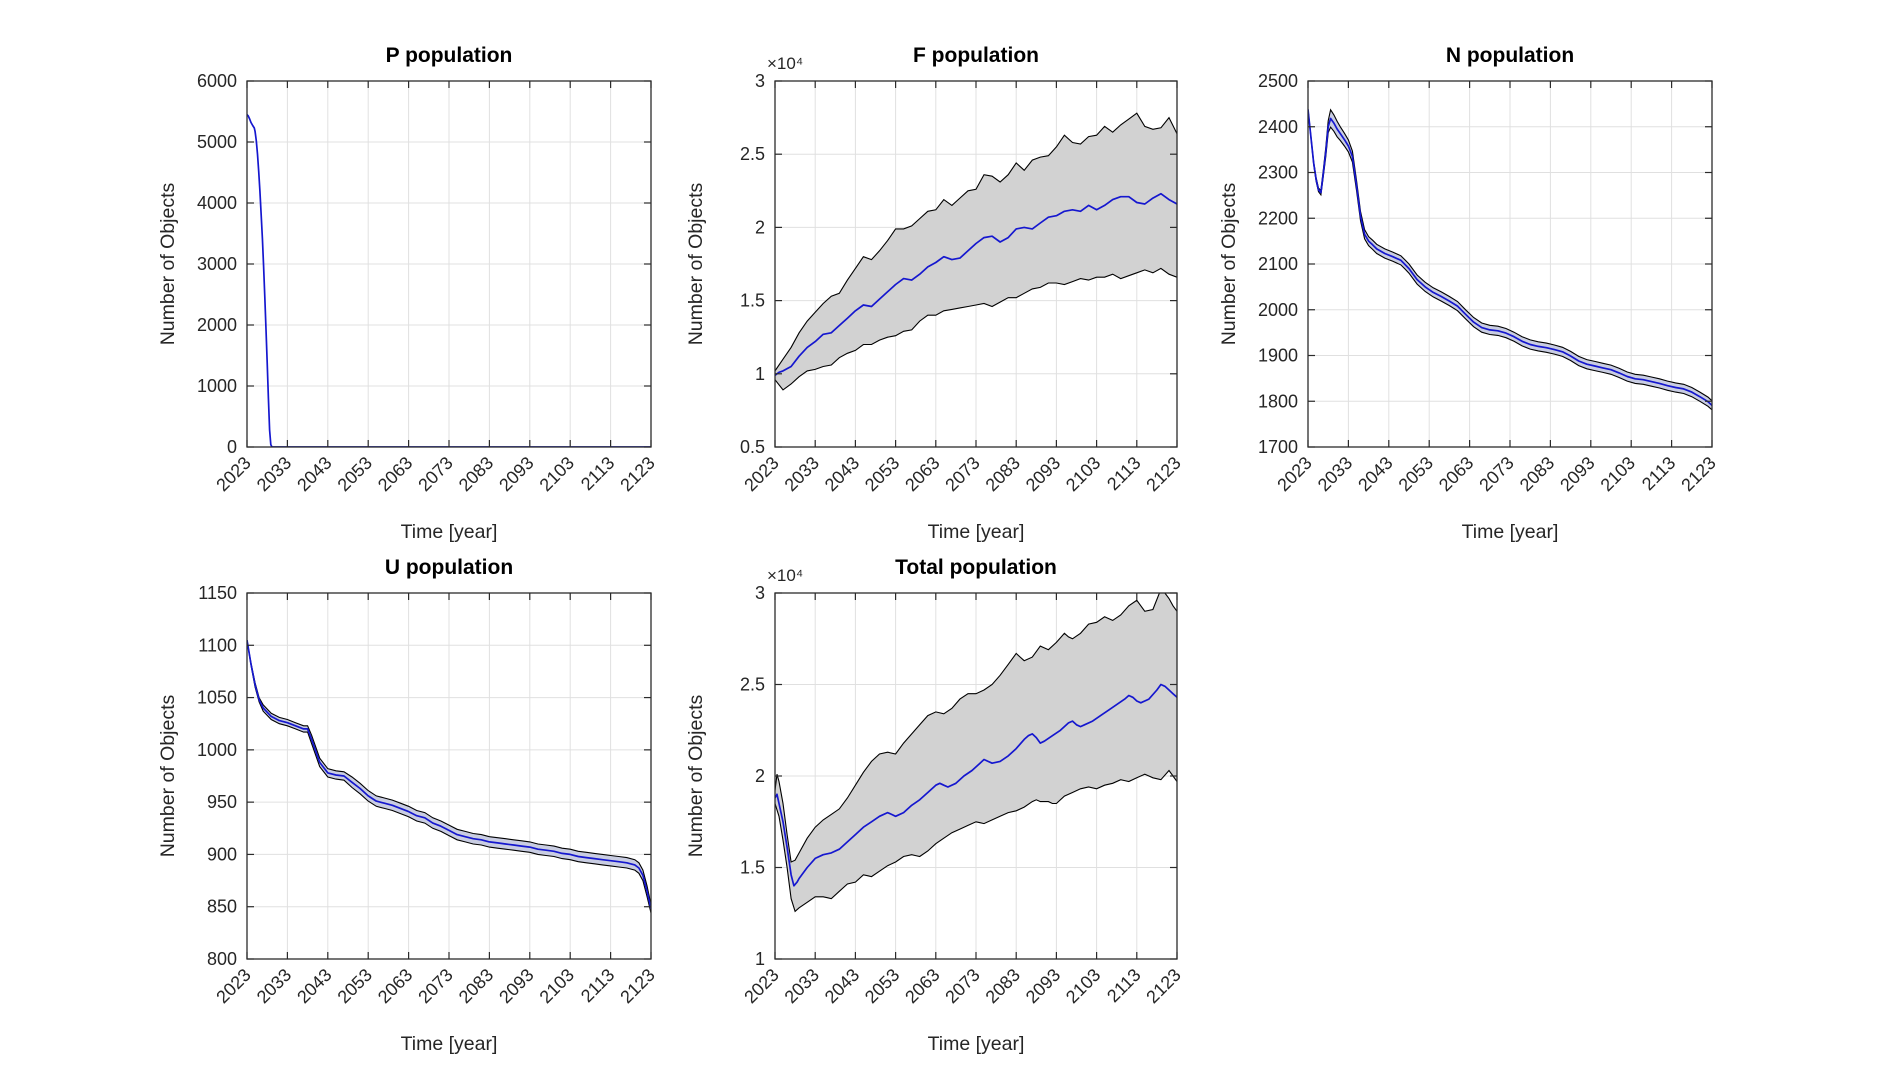 This screenshot has width=1891, height=1083. Describe the element at coordinates (222, 802) in the screenshot. I see `svg-text: 950` at that location.